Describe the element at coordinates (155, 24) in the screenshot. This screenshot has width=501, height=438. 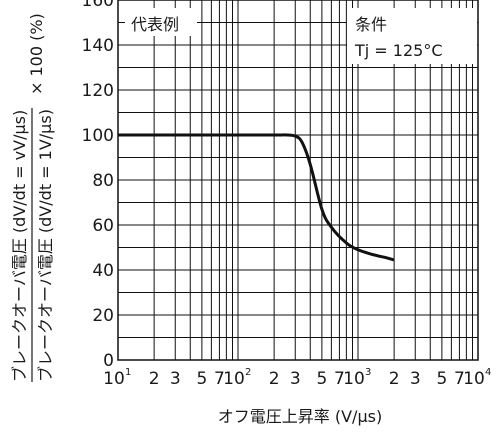
I see `legend-label: 代表例` at that location.